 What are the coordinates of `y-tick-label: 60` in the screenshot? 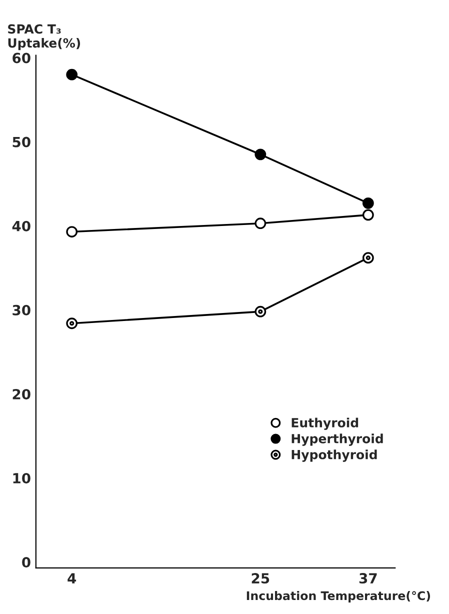 It's located at (21, 58).